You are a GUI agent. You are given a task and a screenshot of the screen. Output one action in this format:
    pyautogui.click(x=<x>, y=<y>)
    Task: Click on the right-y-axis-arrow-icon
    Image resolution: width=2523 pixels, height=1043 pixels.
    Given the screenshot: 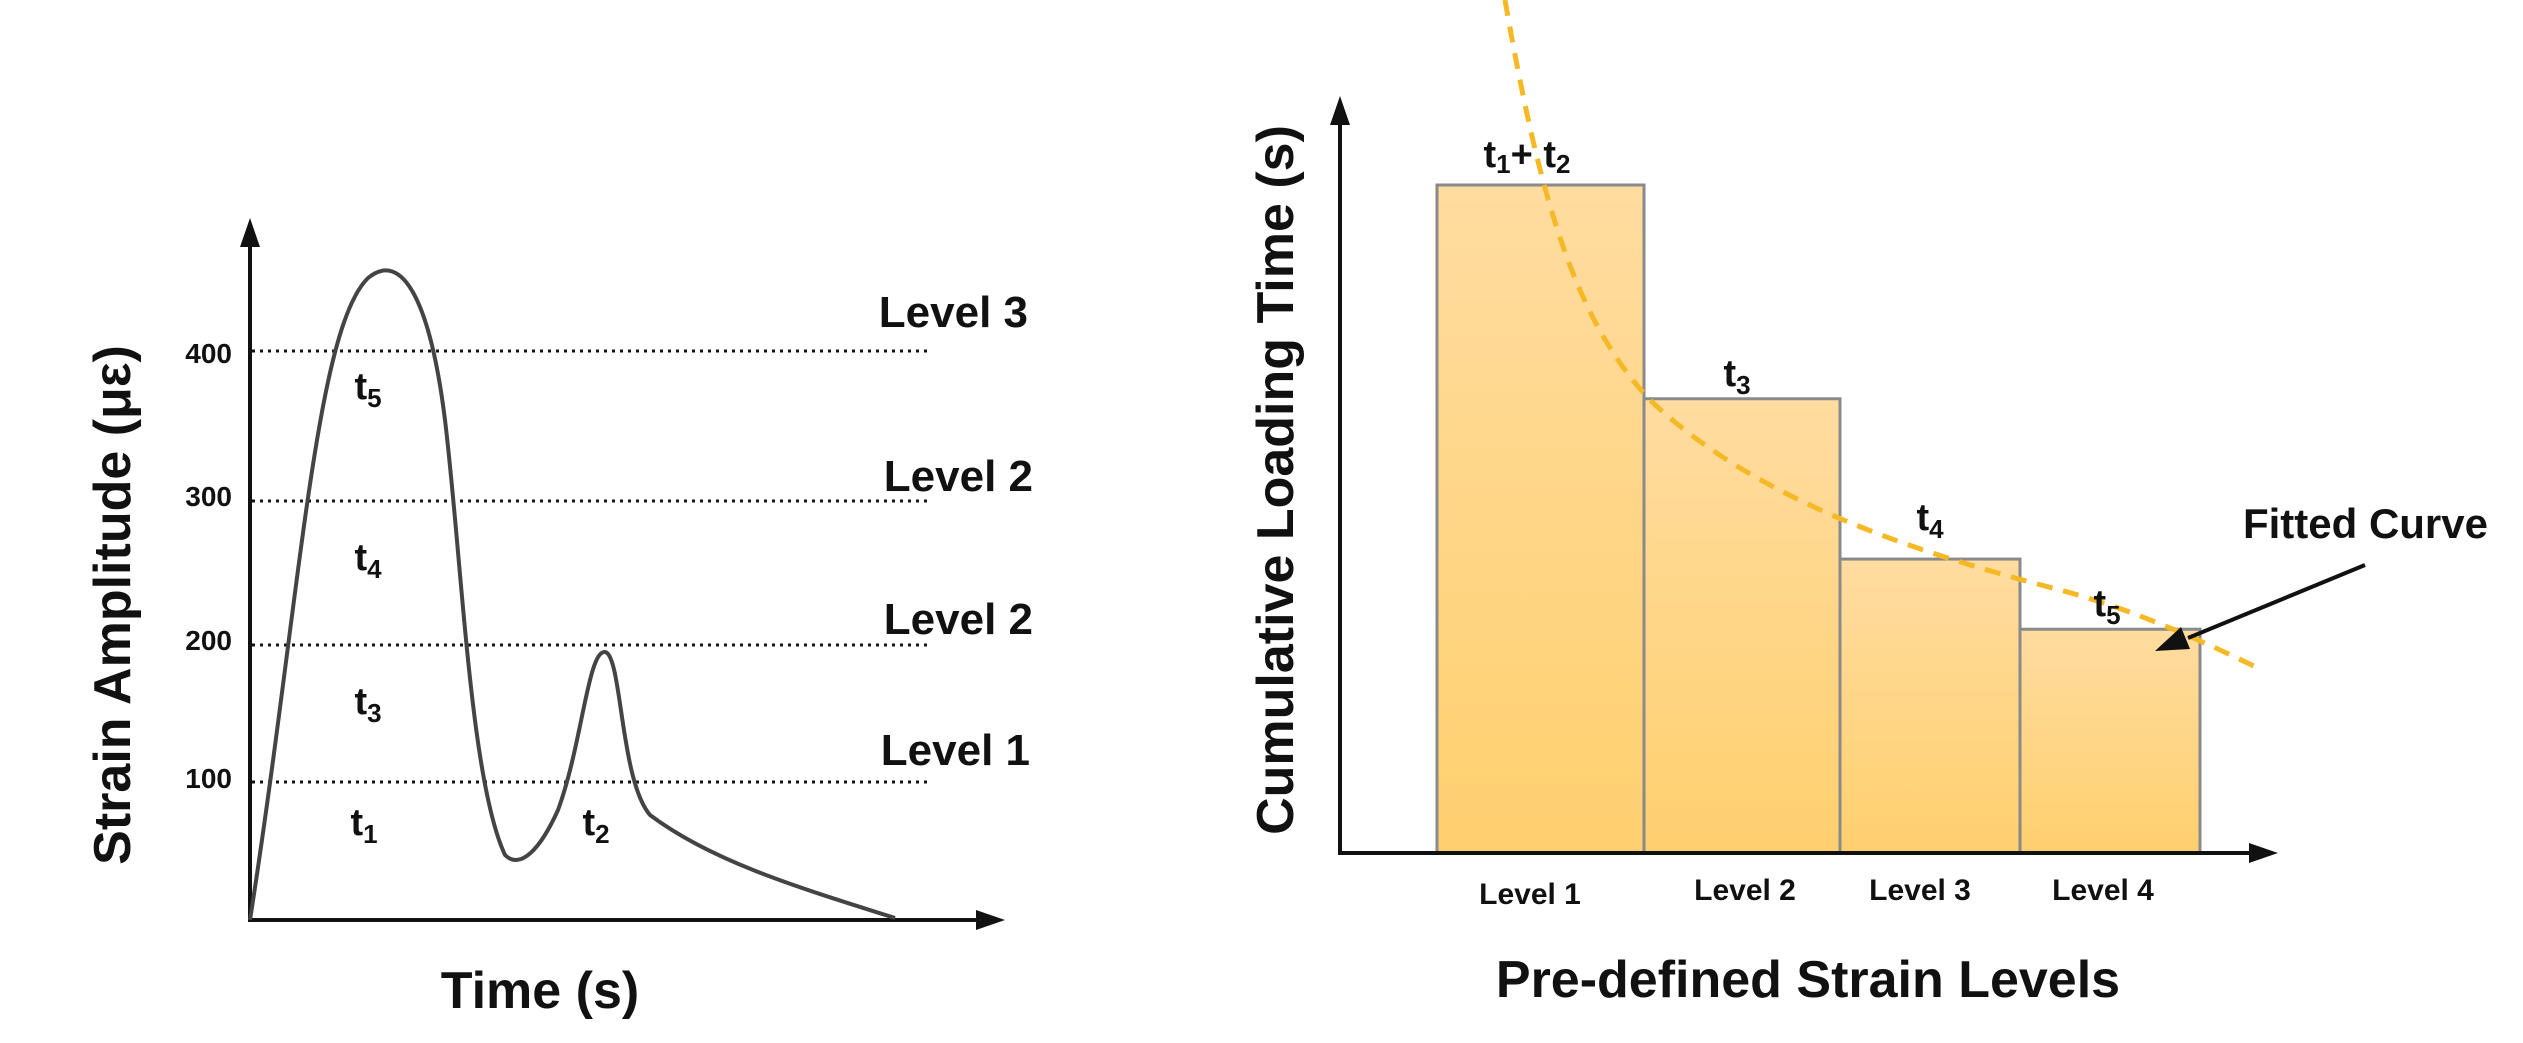 What is the action you would take?
    pyautogui.click(x=1340, y=110)
    